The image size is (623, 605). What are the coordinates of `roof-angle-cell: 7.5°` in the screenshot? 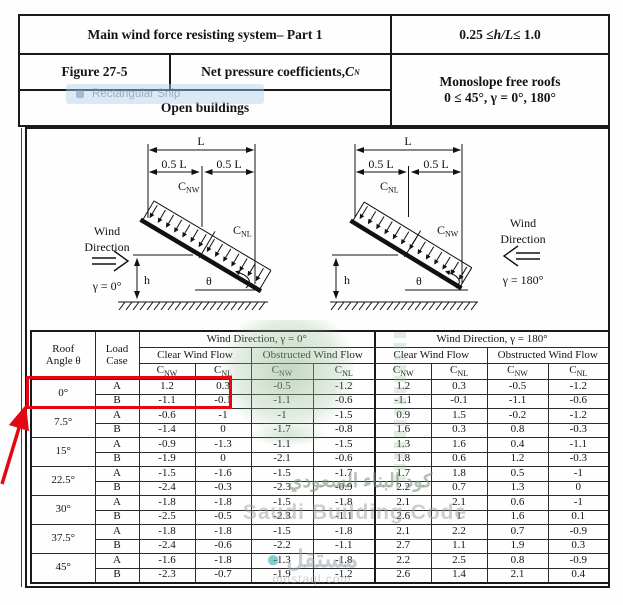 It's located at (63, 423).